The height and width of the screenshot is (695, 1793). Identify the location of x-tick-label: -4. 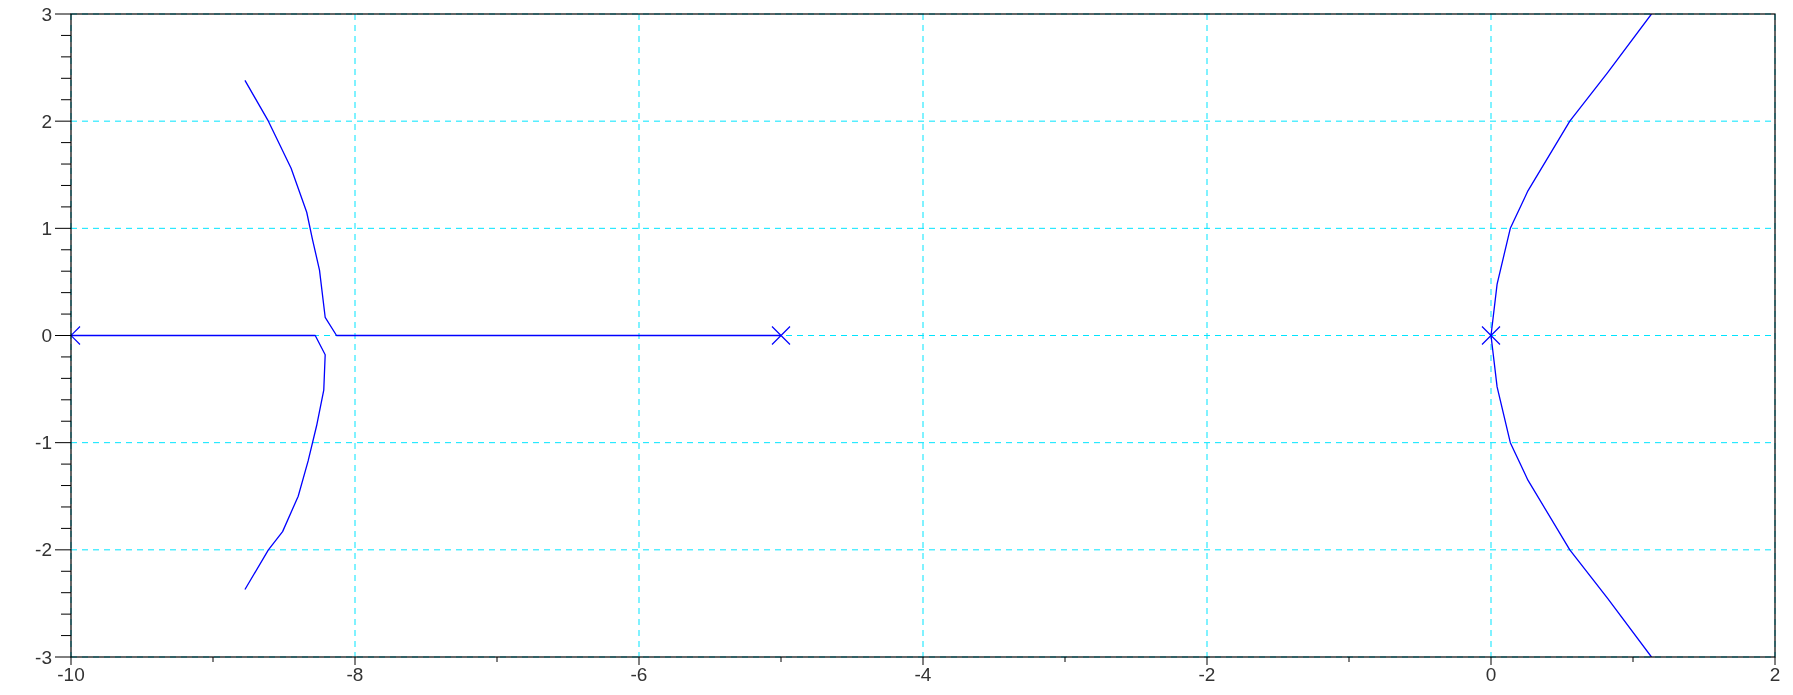
(923, 674).